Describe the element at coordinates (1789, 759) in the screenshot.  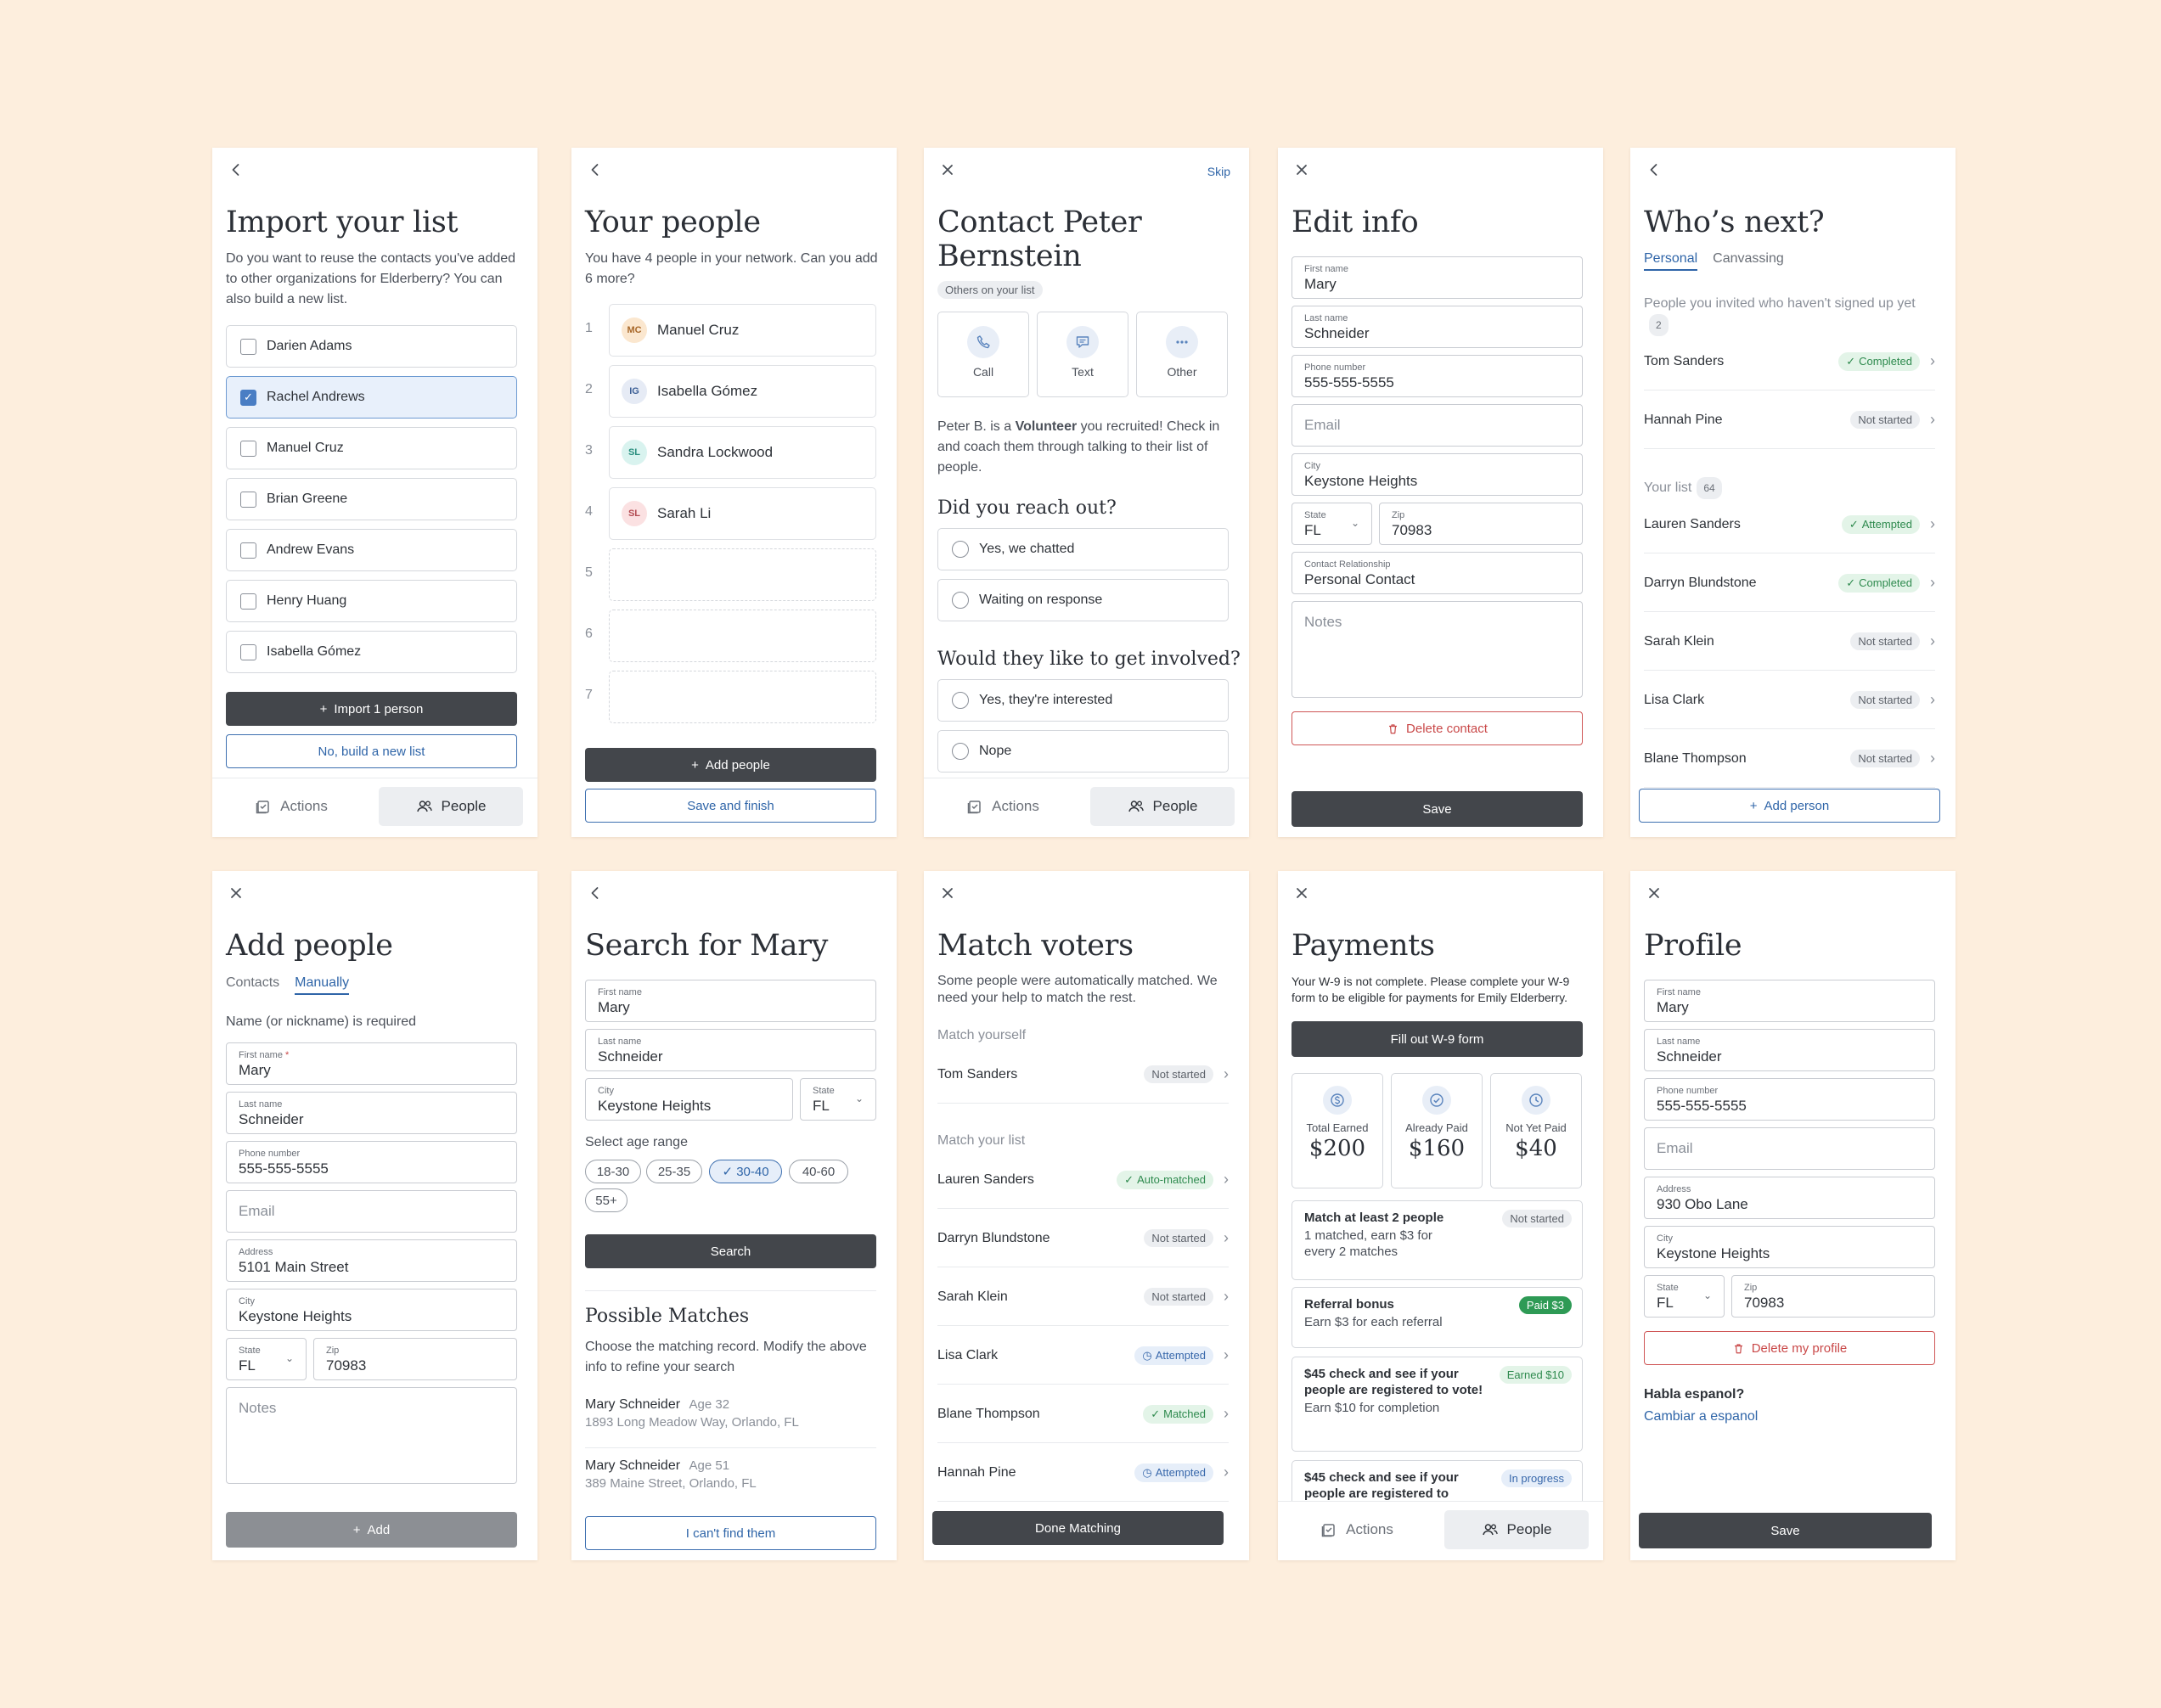
I see `list-item: Blane Thompson Not started ›` at that location.